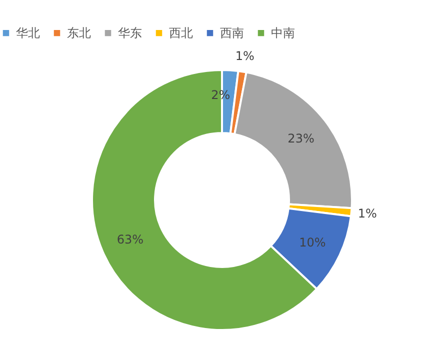 This screenshot has height=342, width=444. I want to click on data-label: 63%, so click(130, 239).